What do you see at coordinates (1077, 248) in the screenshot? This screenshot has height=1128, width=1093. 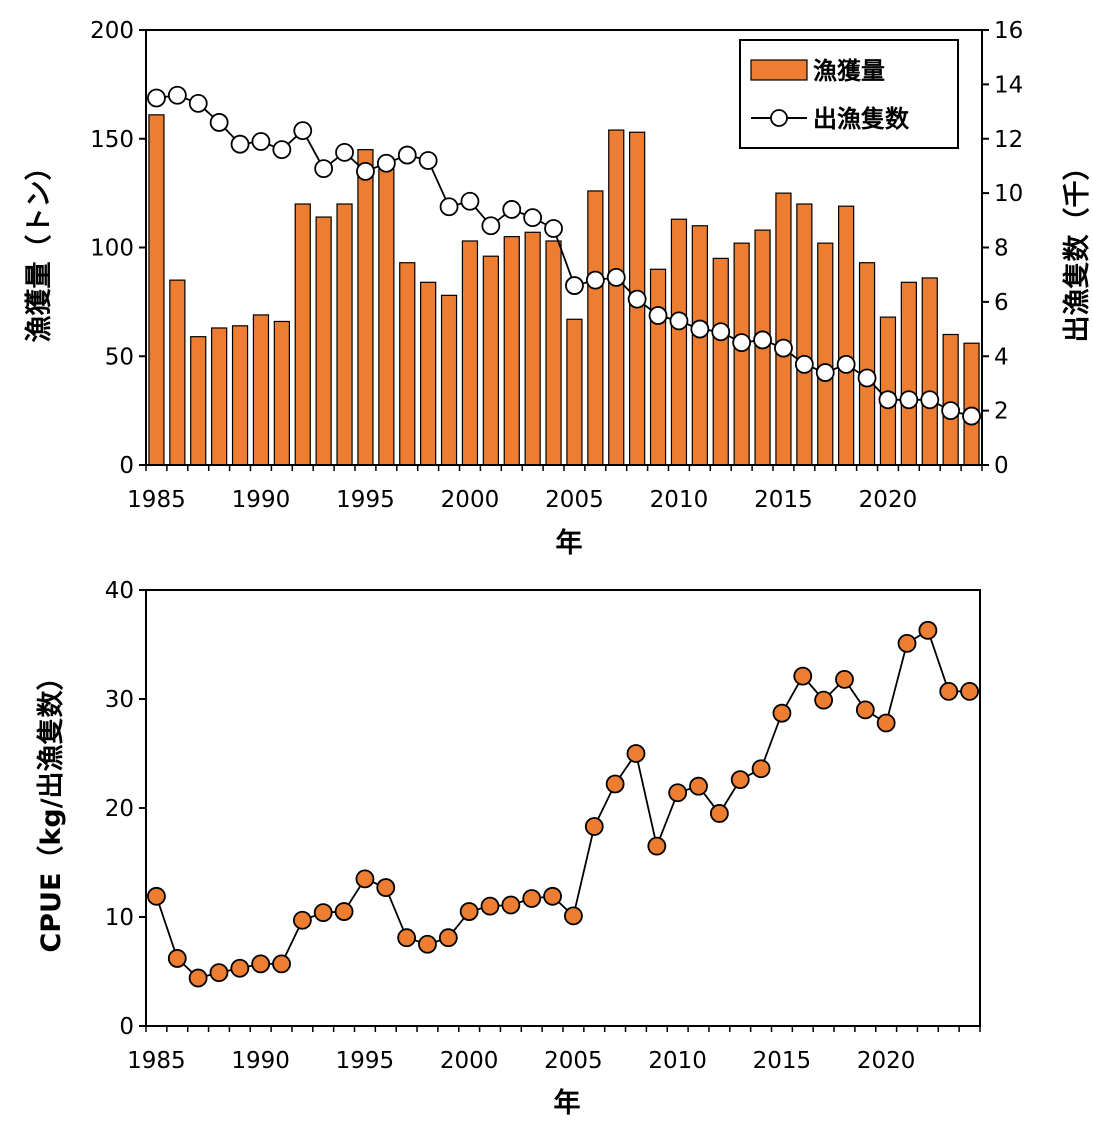 I see `vessels-y-axis-label: 出漁隻数（千）` at bounding box center [1077, 248].